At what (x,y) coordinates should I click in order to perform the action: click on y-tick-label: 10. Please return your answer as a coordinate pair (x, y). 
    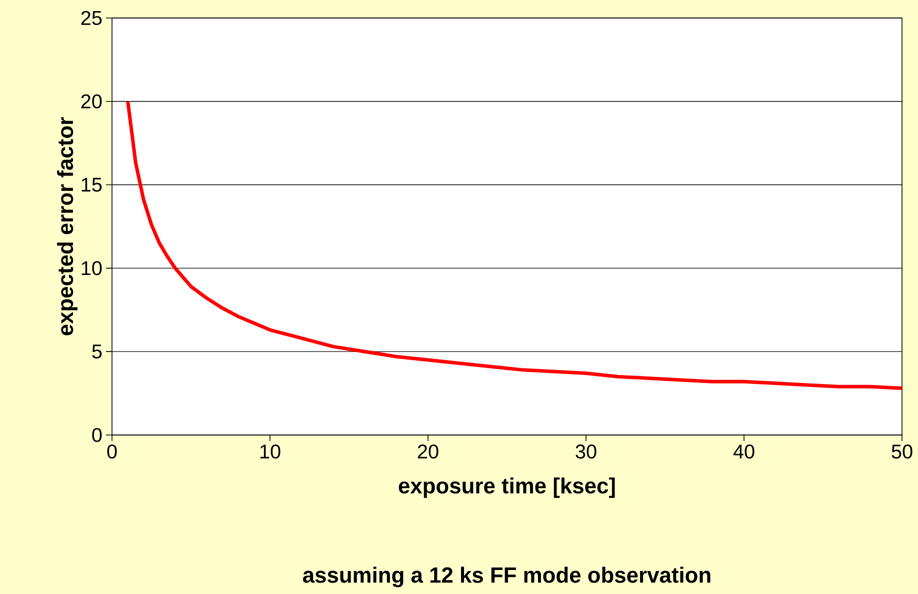
    Looking at the image, I should click on (92, 268).